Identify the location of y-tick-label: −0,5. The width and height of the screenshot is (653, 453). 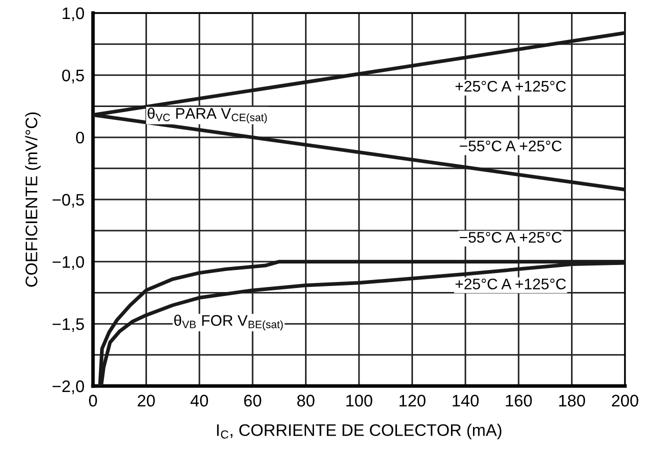
(68, 201).